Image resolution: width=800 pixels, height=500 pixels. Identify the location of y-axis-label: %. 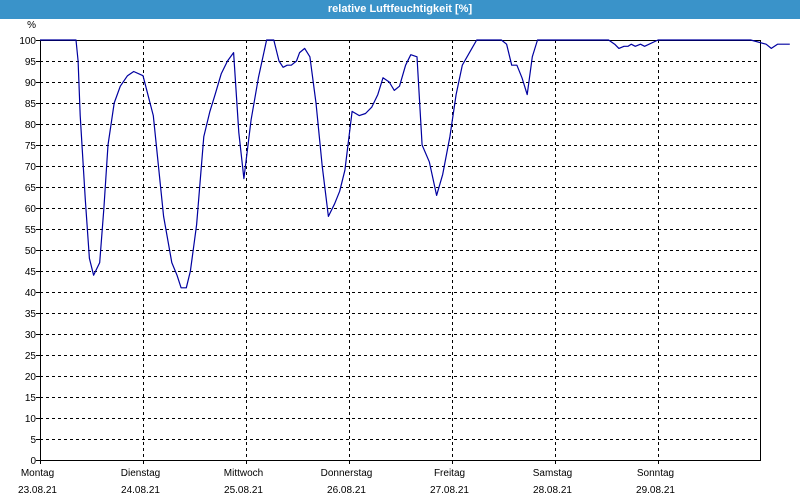
(31, 25).